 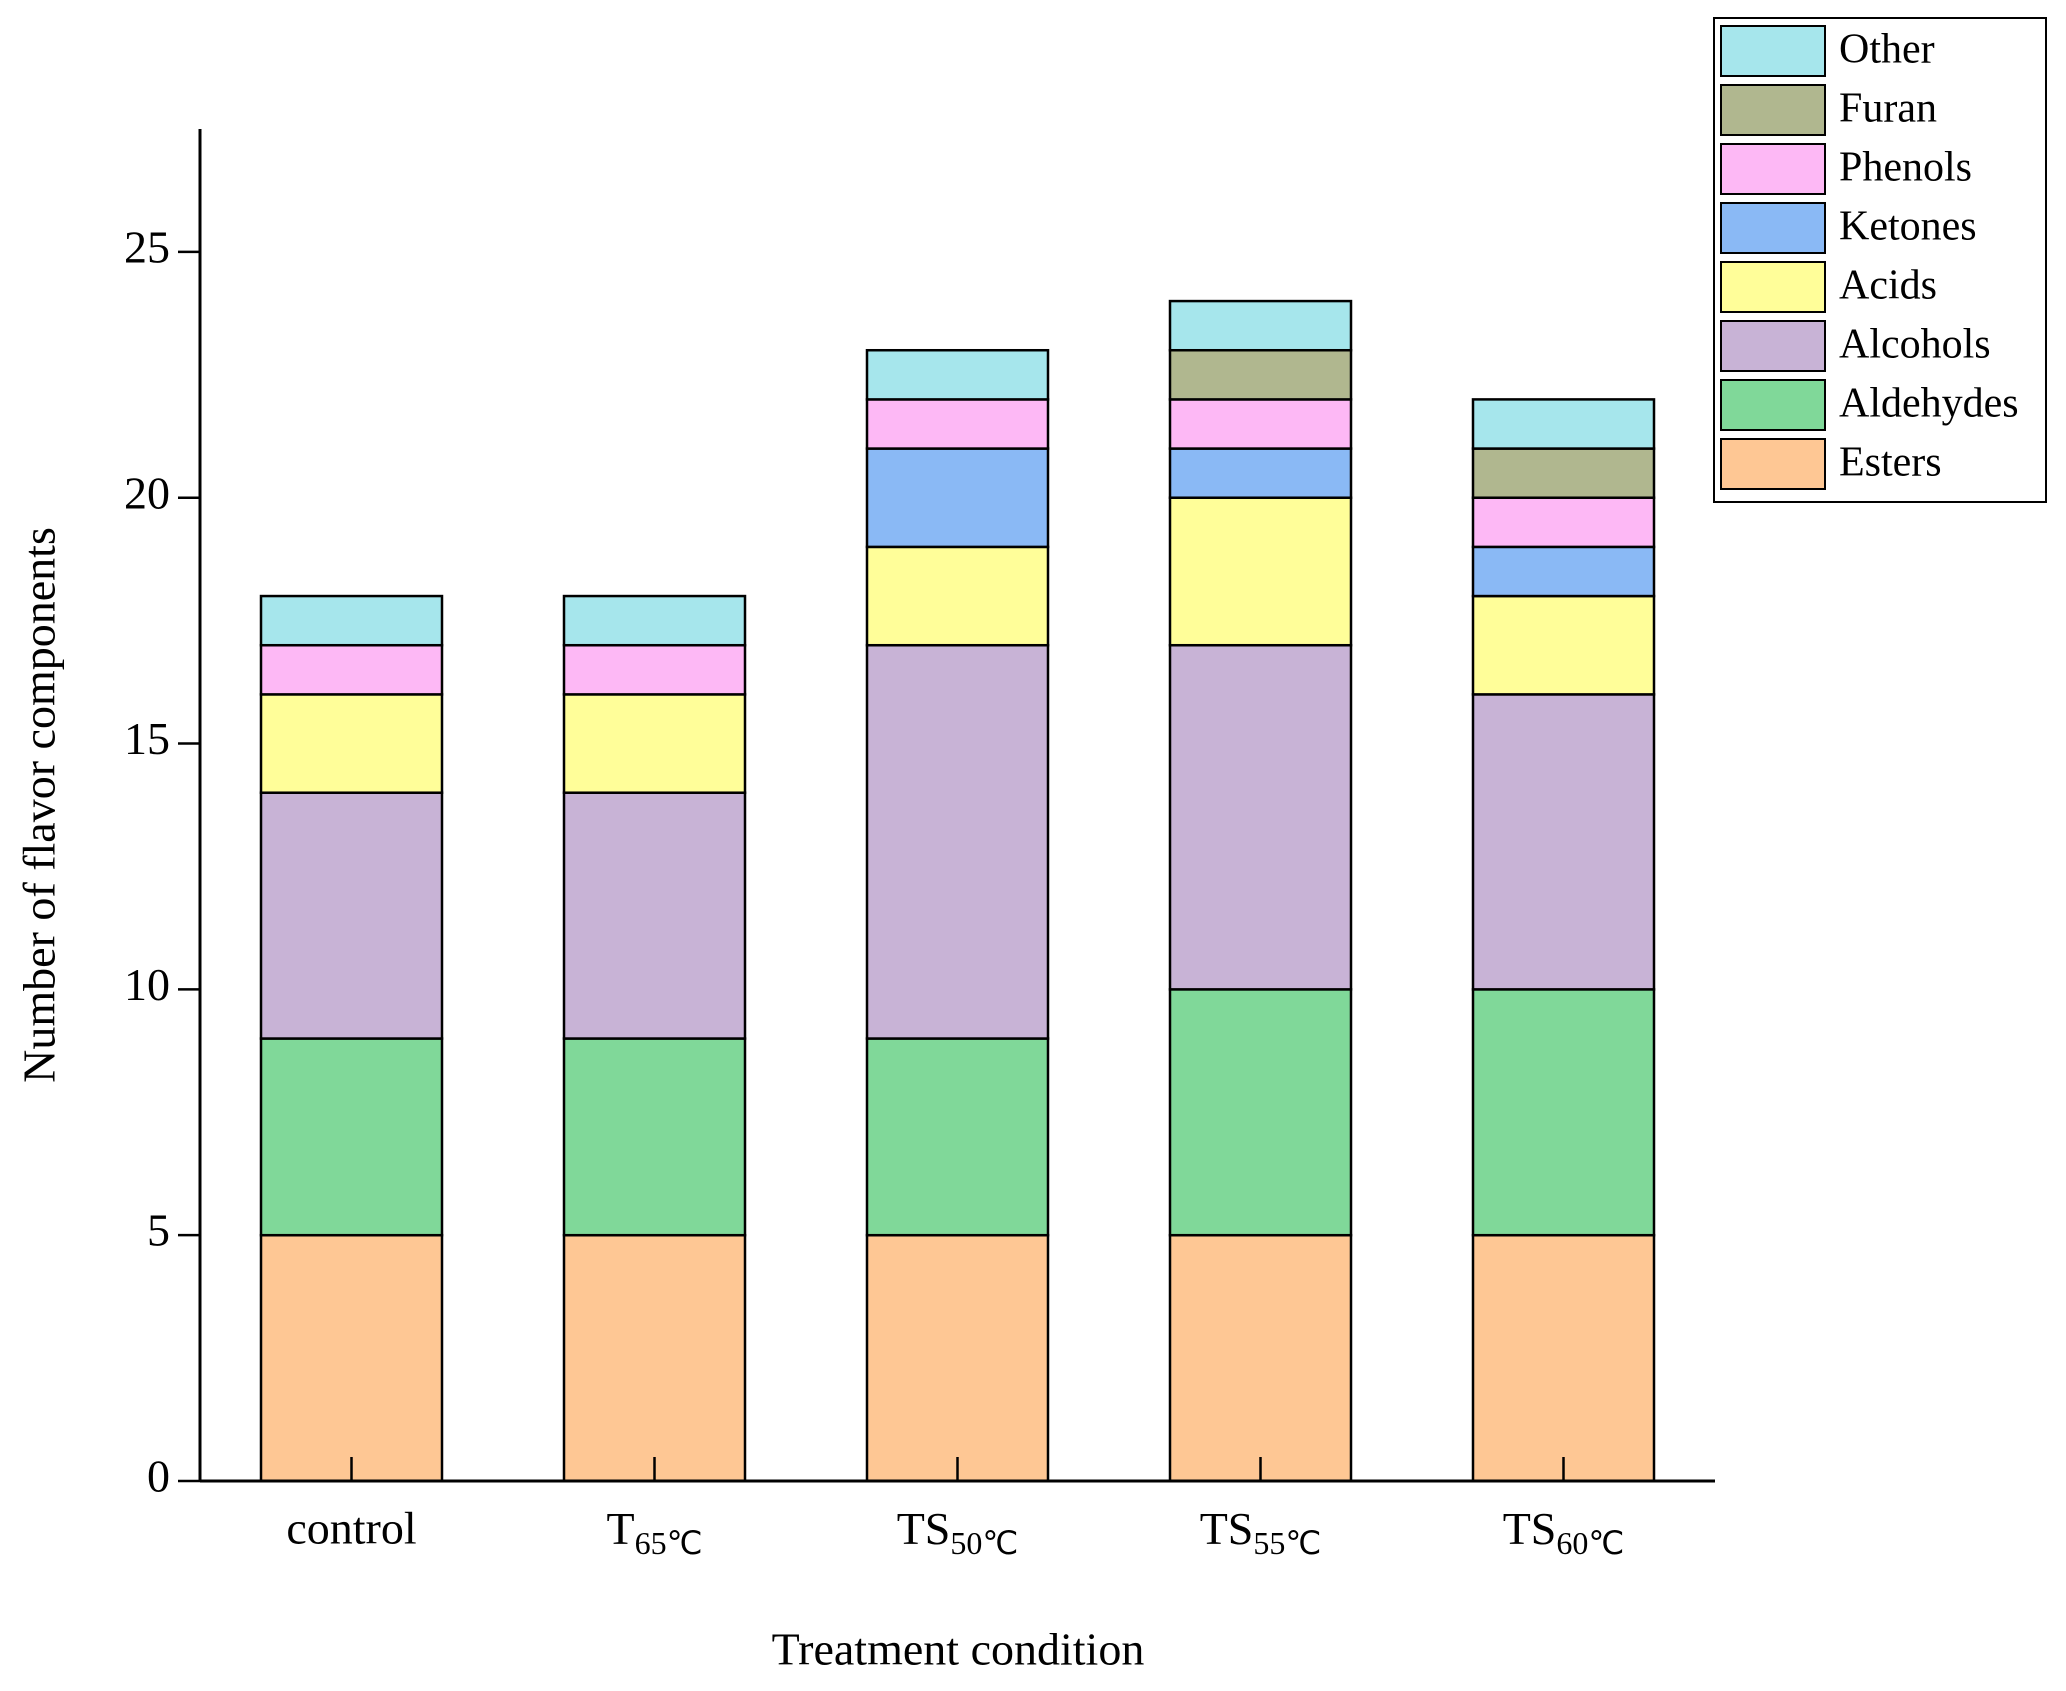 I want to click on x-tick-label: TS50℃, so click(x=958, y=1532).